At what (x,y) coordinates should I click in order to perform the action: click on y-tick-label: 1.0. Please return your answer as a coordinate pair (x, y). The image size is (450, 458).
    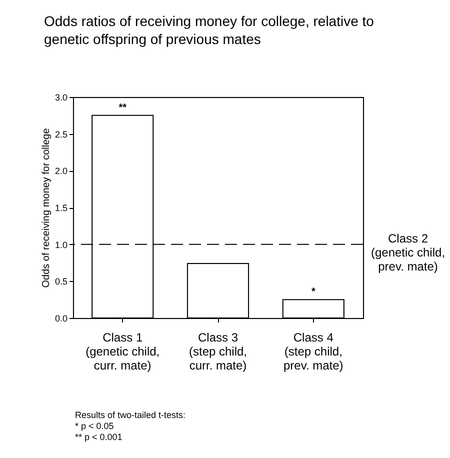
    Looking at the image, I should click on (61, 245).